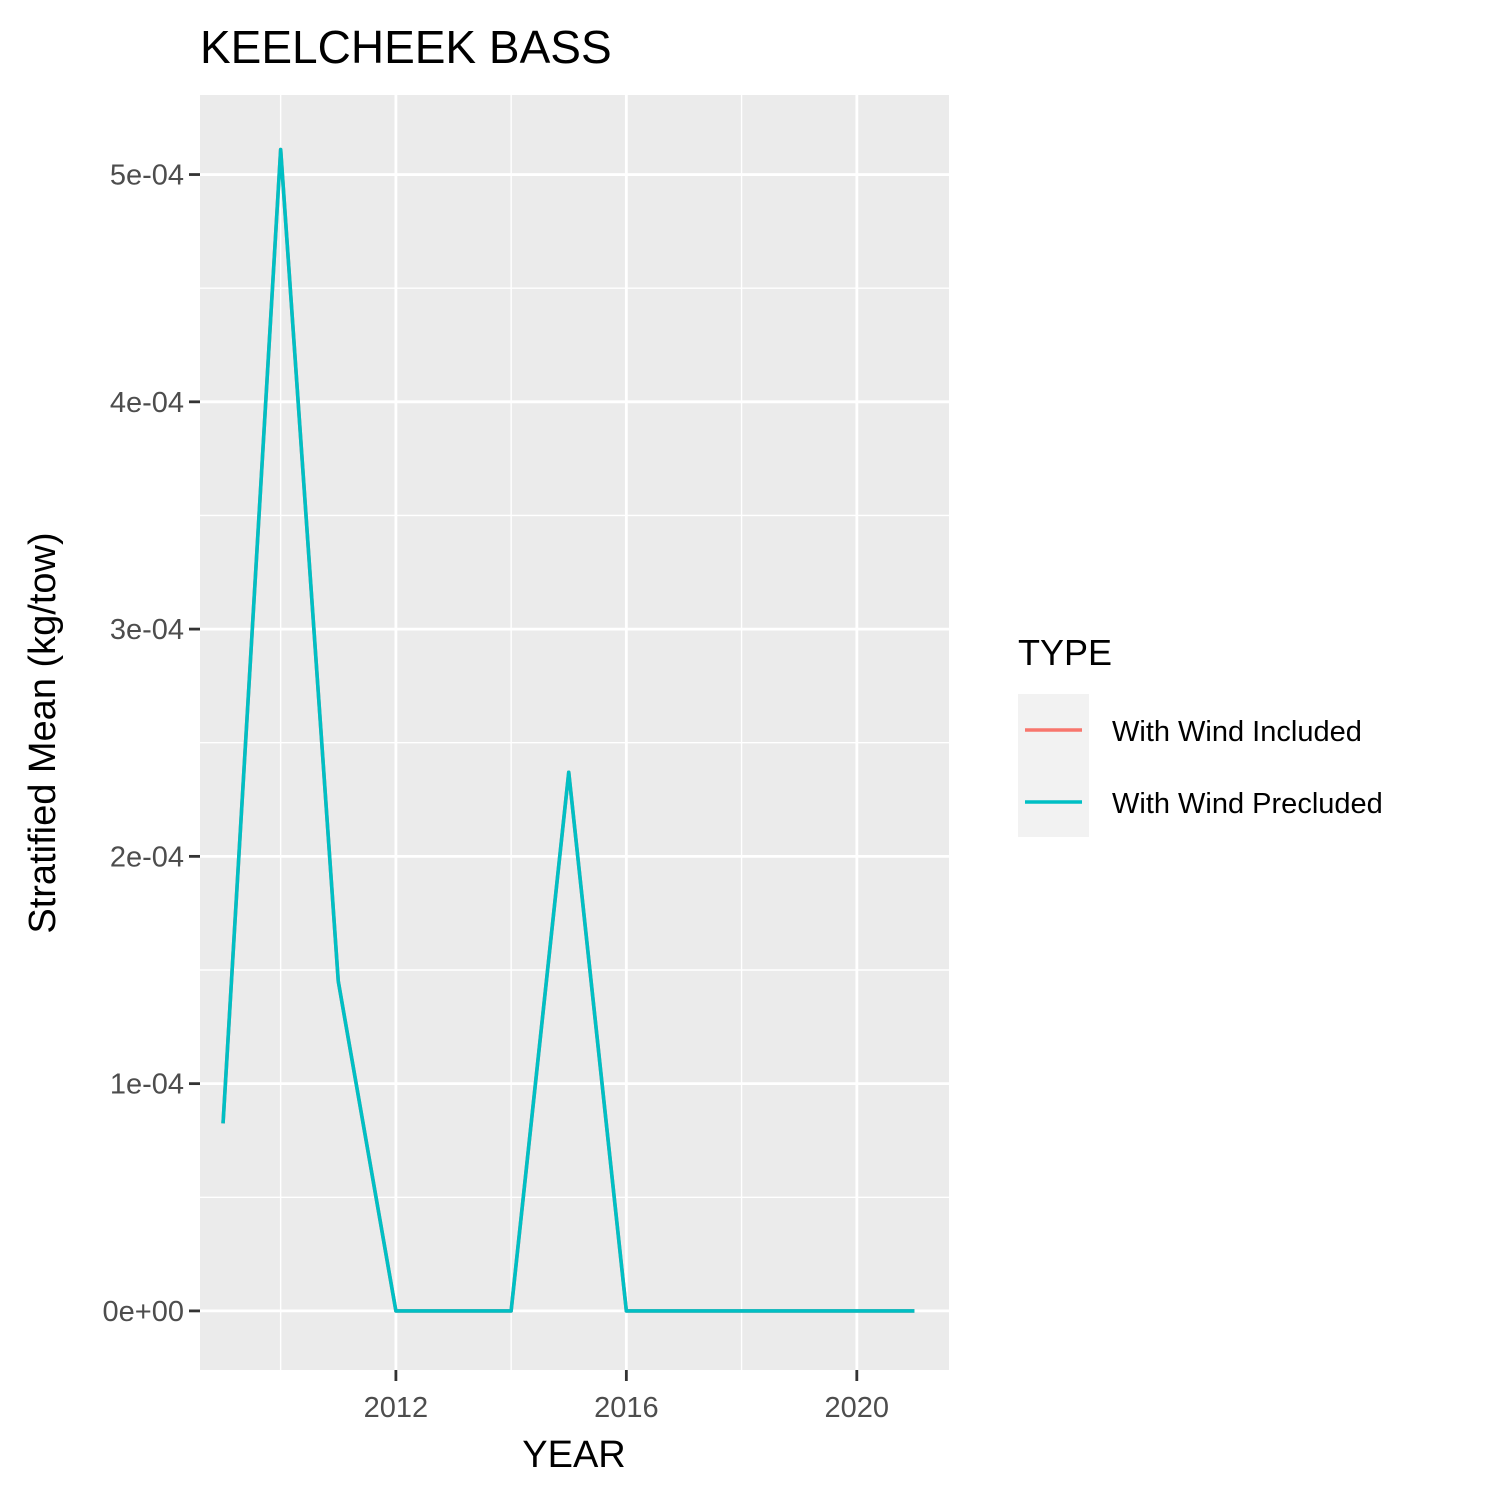 The image size is (1500, 1500). Describe the element at coordinates (151, 744) in the screenshot. I see `y-axis: 0e+00 1e-04 2e-04 3e-04 4e-04 5e-04` at that location.